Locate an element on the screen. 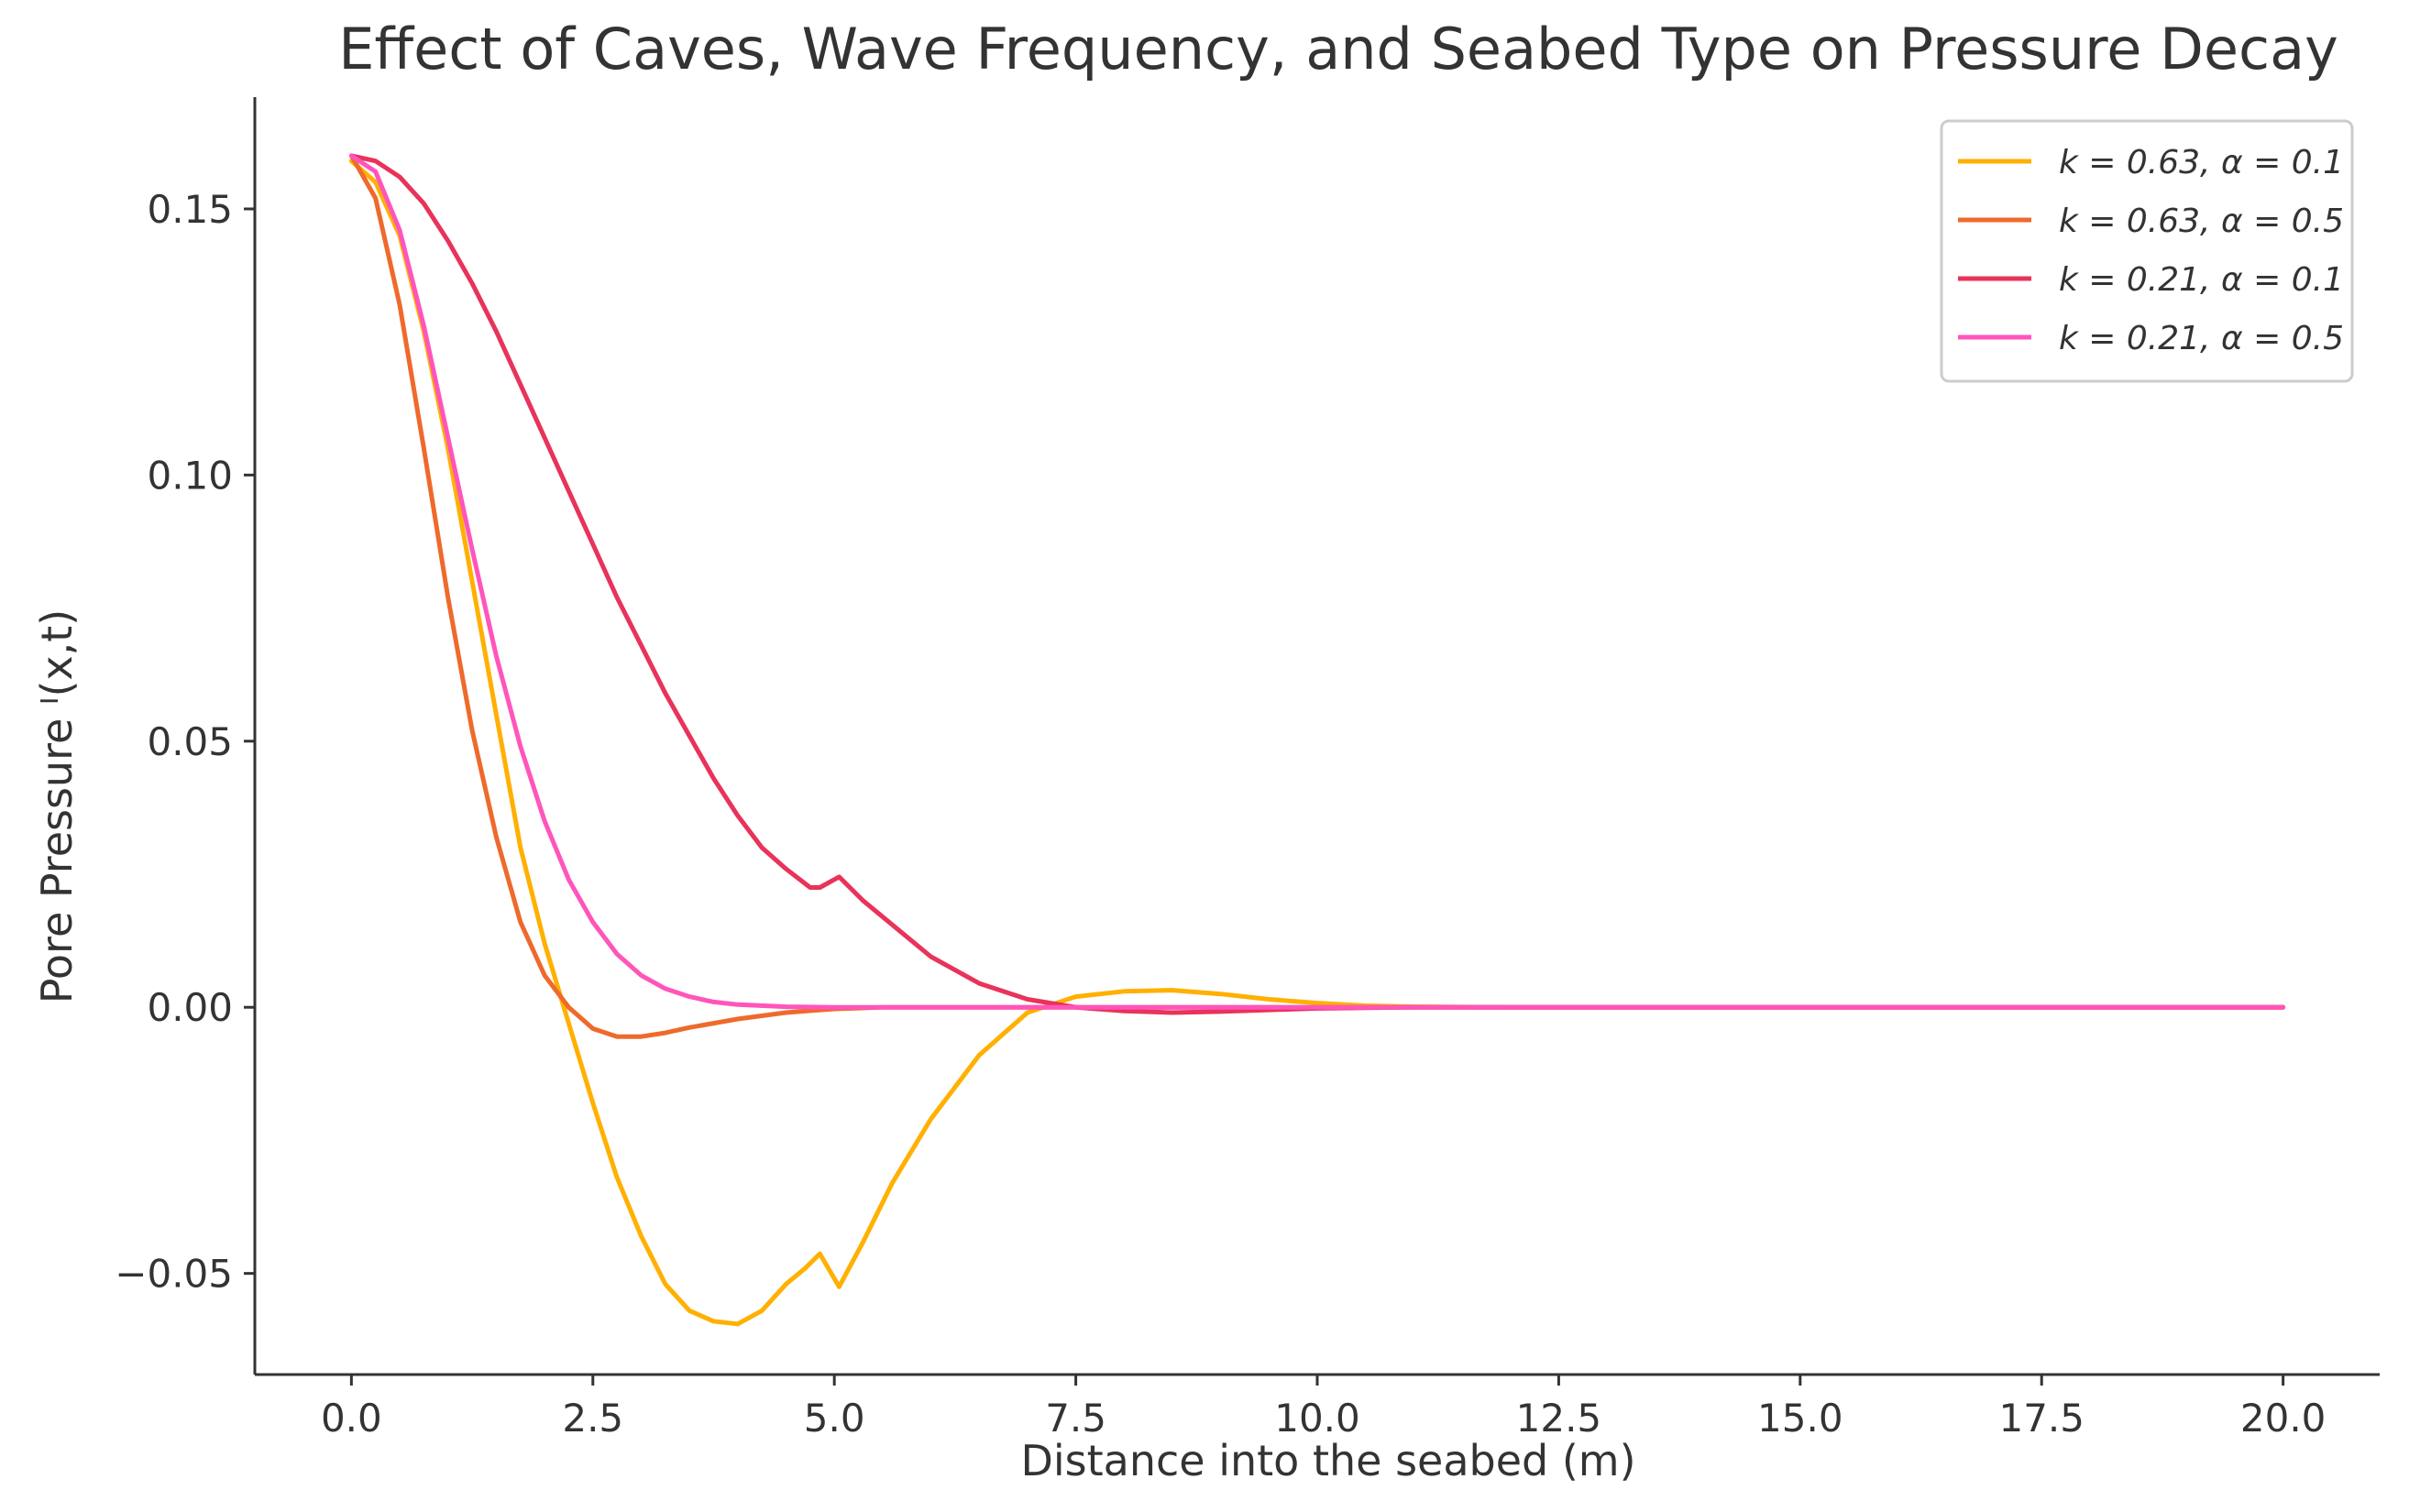 The height and width of the screenshot is (1512, 2420). legend-label: k = 0.21, α = 0.5 is located at coordinates (2201, 338).